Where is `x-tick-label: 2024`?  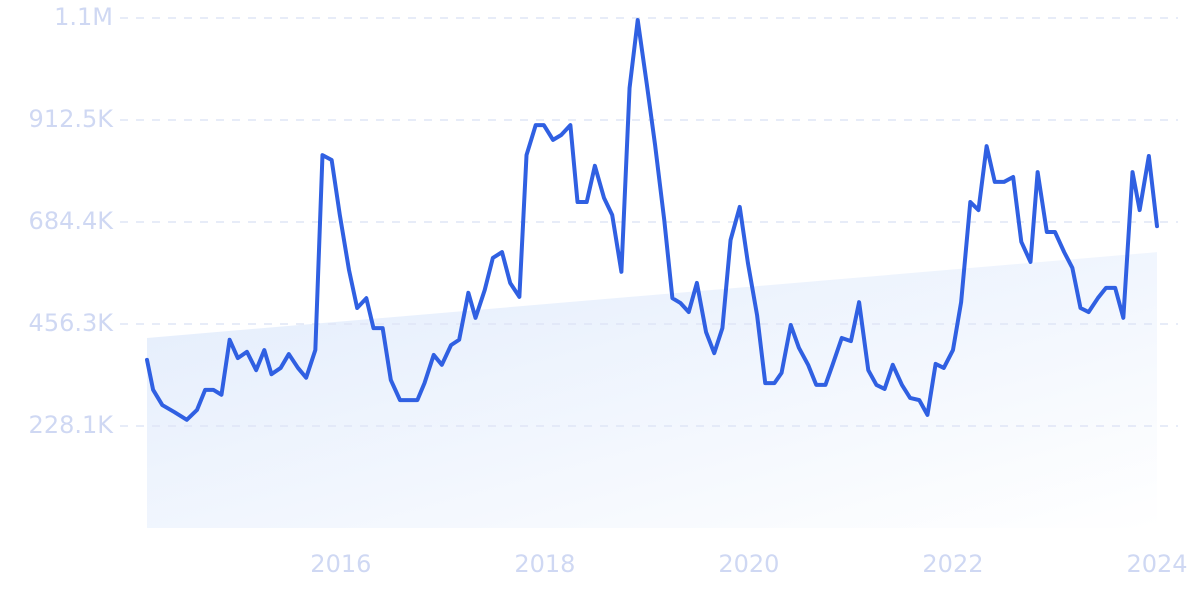 x-tick-label: 2024 is located at coordinates (1156, 564).